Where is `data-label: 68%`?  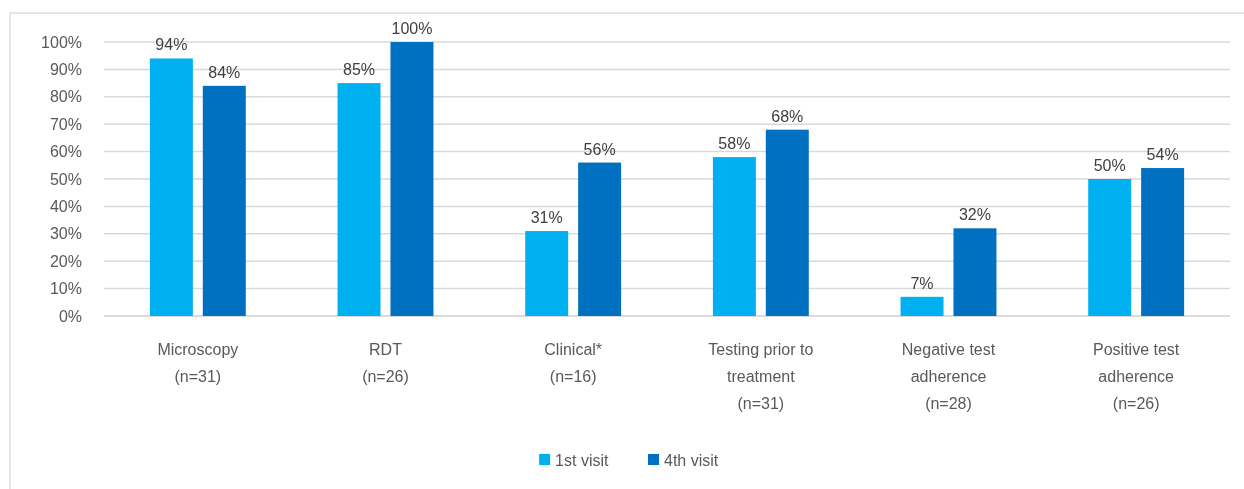 data-label: 68% is located at coordinates (787, 116).